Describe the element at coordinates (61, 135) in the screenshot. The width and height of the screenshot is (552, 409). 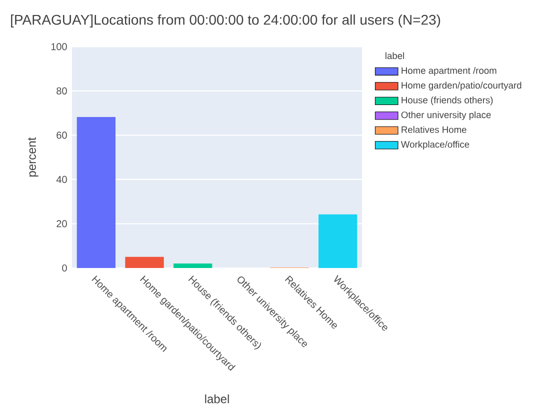
I see `y-tick-label: 60` at that location.